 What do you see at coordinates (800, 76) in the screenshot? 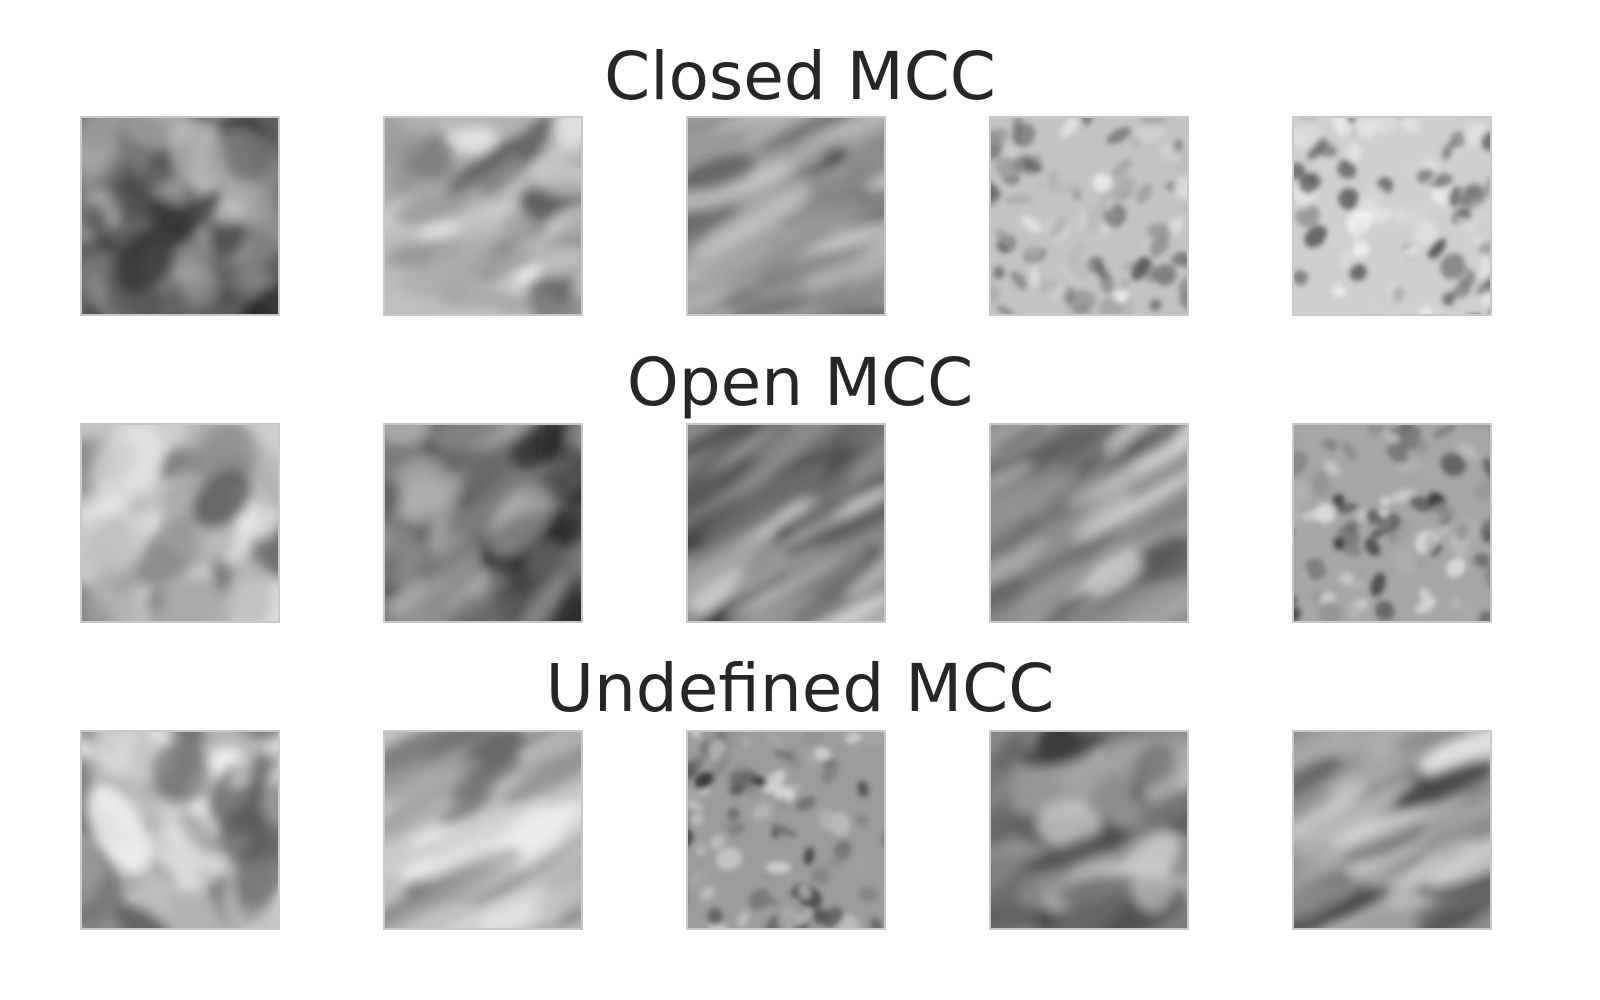
I see `row-title-closed-mcc: Closed MCC` at bounding box center [800, 76].